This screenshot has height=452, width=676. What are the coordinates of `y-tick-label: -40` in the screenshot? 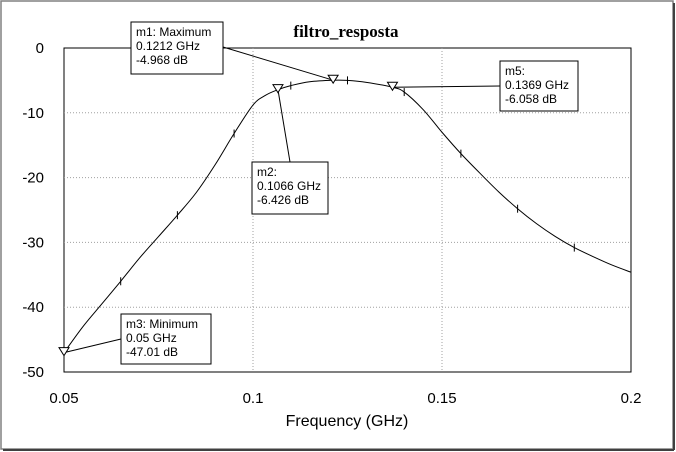 It's located at (33, 307).